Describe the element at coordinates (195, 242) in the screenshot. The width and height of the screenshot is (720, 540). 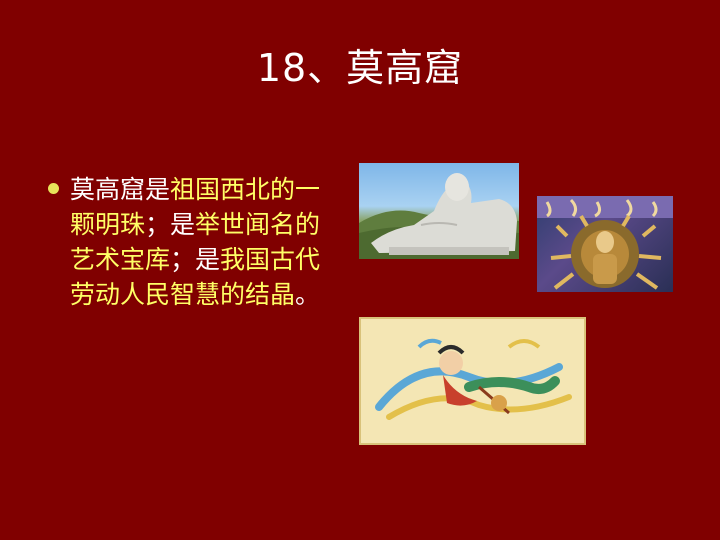
I see `text-highlight-2: 举世闻名的艺术宝库` at that location.